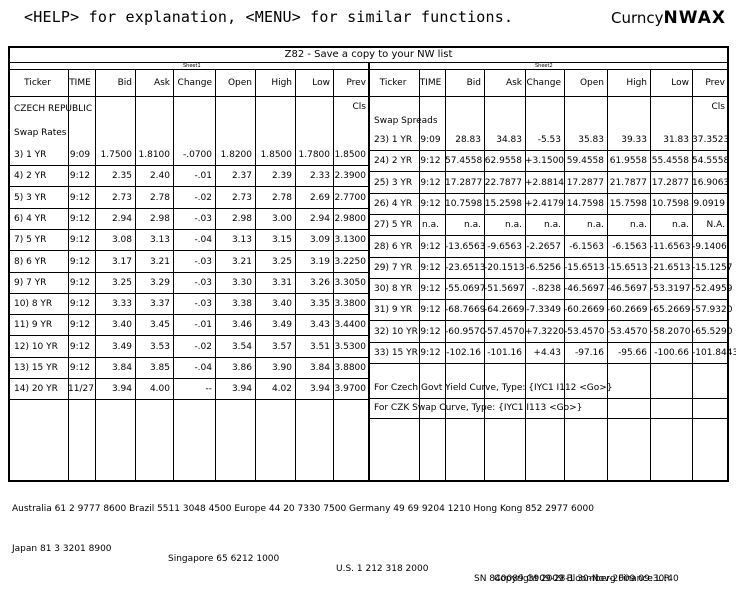 This screenshot has width=736, height=594. I want to click on ticker-cell: 12) 10 YR, so click(36, 347).